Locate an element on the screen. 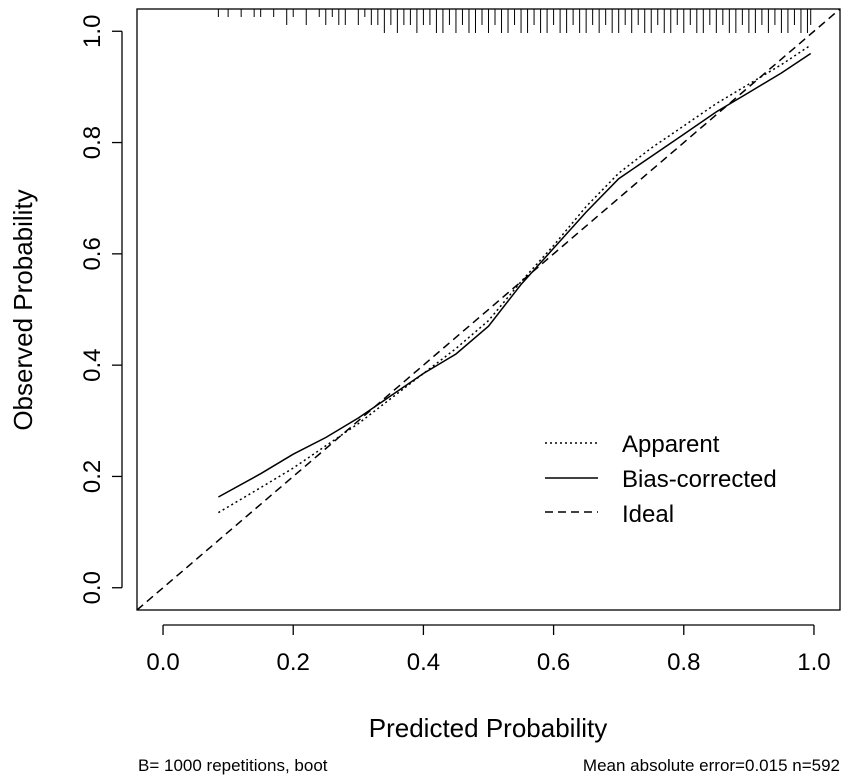  y-tick-label: 0.0 is located at coordinates (92, 587).